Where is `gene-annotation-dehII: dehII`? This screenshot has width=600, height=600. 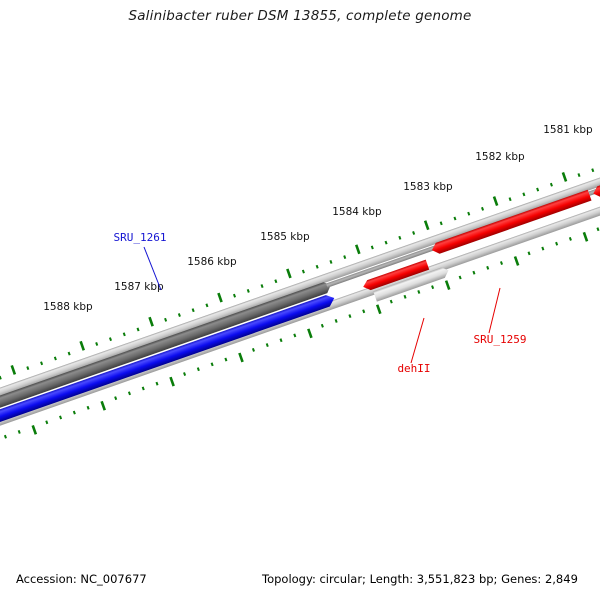 gene-annotation-dehII: dehII is located at coordinates (414, 346).